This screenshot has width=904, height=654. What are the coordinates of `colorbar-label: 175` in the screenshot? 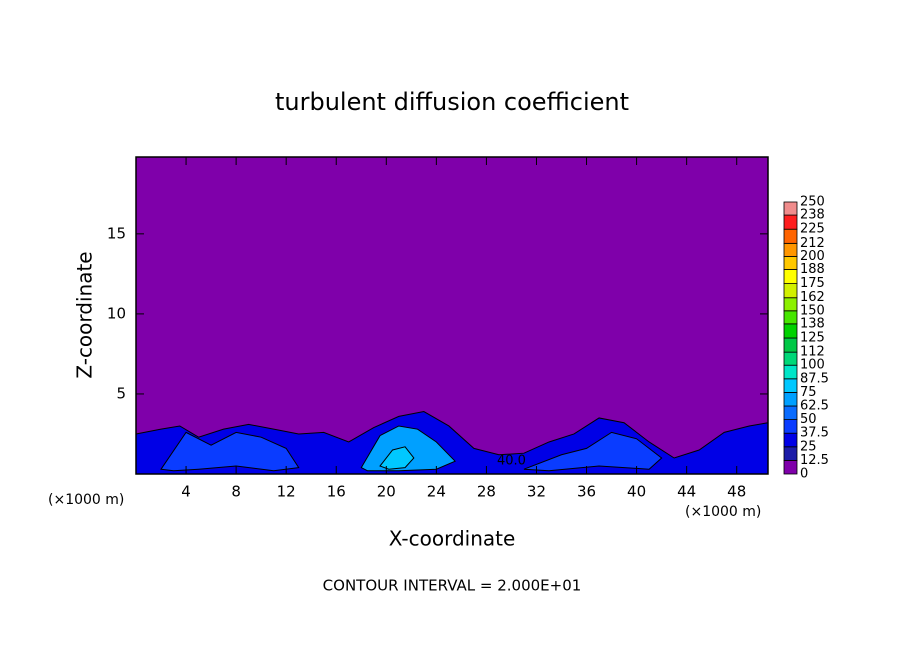 It's located at (812, 283).